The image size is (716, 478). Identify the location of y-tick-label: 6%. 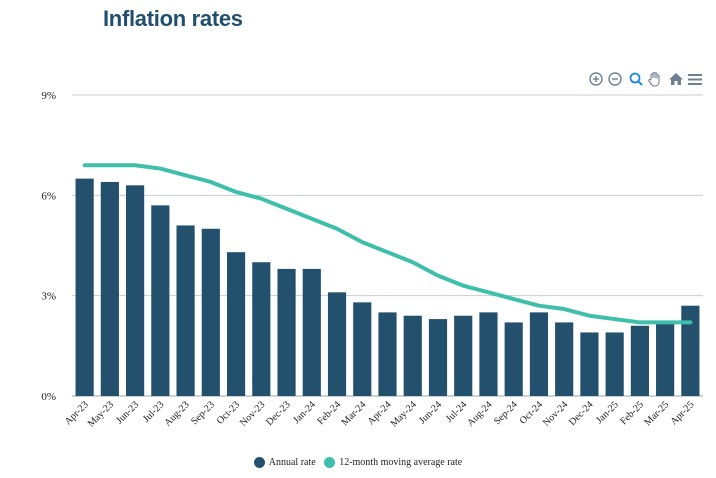
(48, 196).